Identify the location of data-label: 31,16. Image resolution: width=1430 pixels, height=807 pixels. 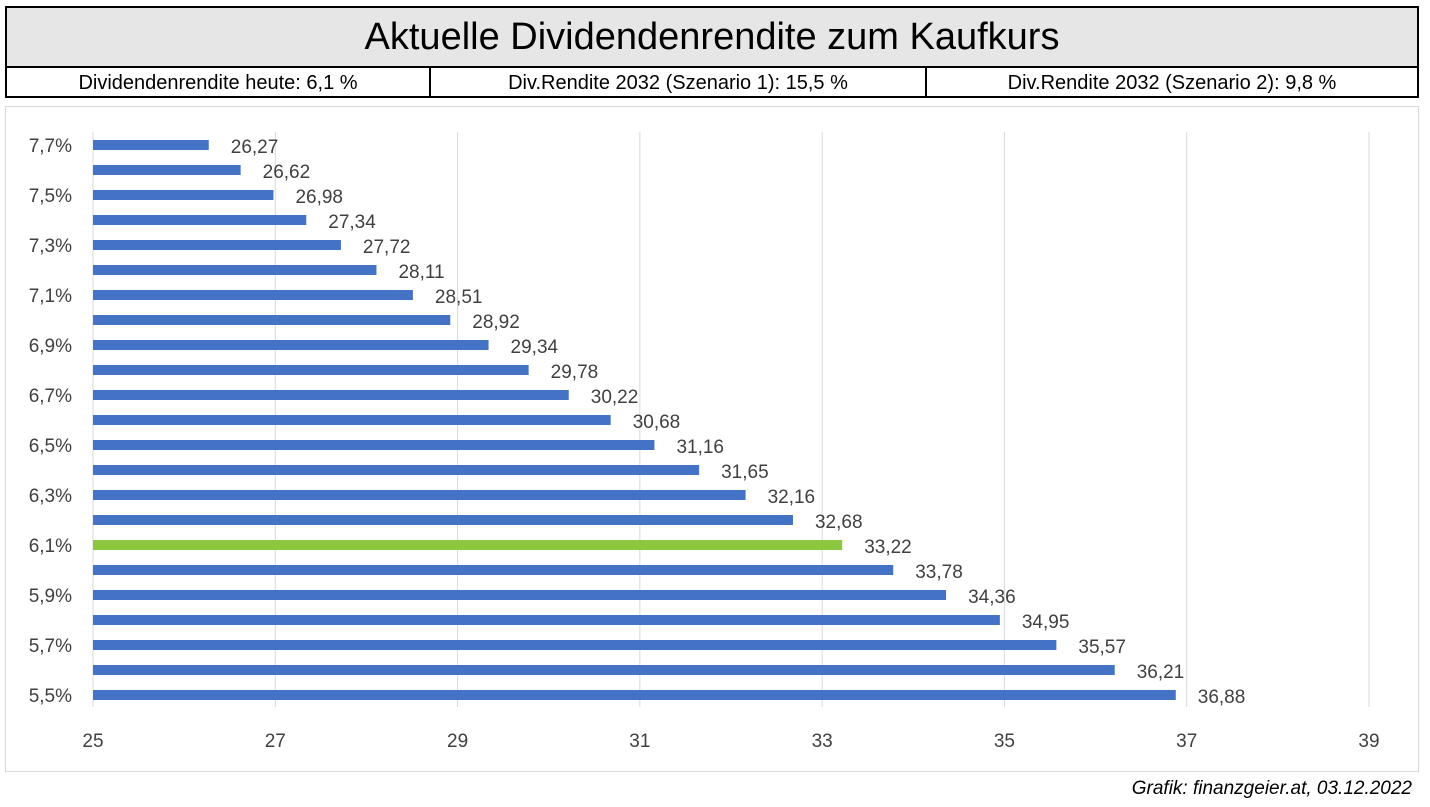
(700, 447).